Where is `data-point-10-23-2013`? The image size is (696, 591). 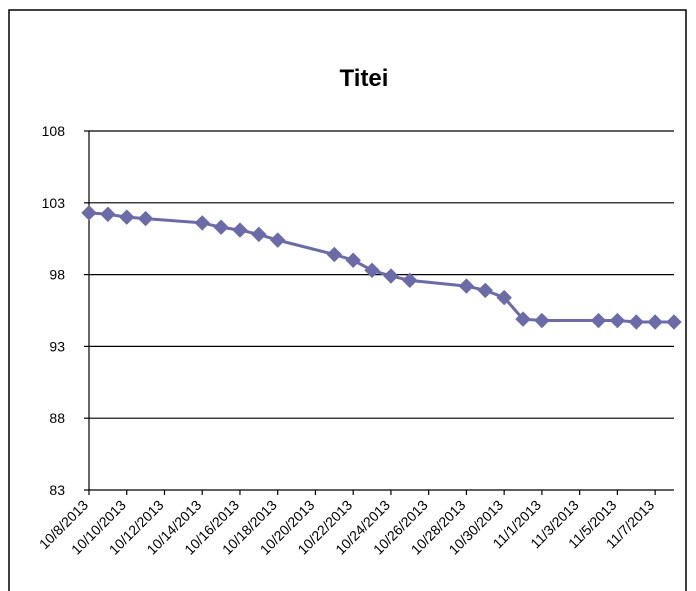 data-point-10-23-2013 is located at coordinates (372, 270).